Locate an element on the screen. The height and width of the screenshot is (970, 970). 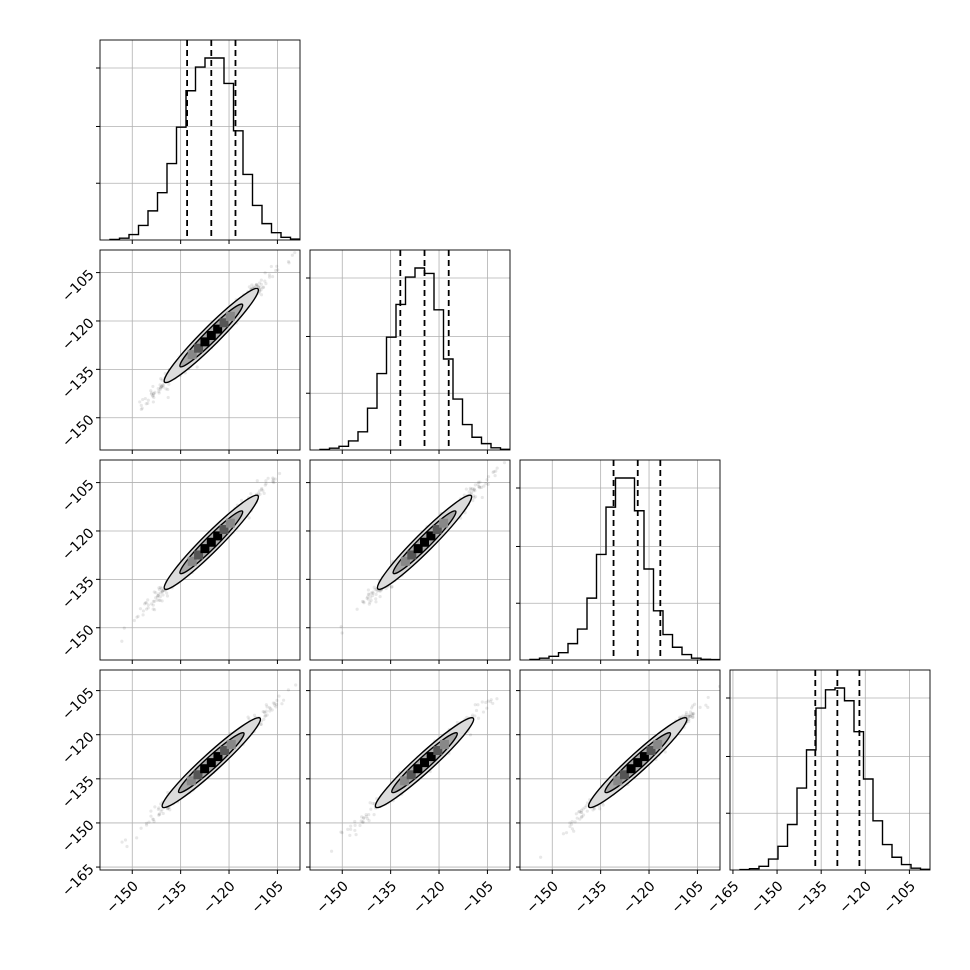
x-tick-label: −150 is located at coordinates (122, 897).